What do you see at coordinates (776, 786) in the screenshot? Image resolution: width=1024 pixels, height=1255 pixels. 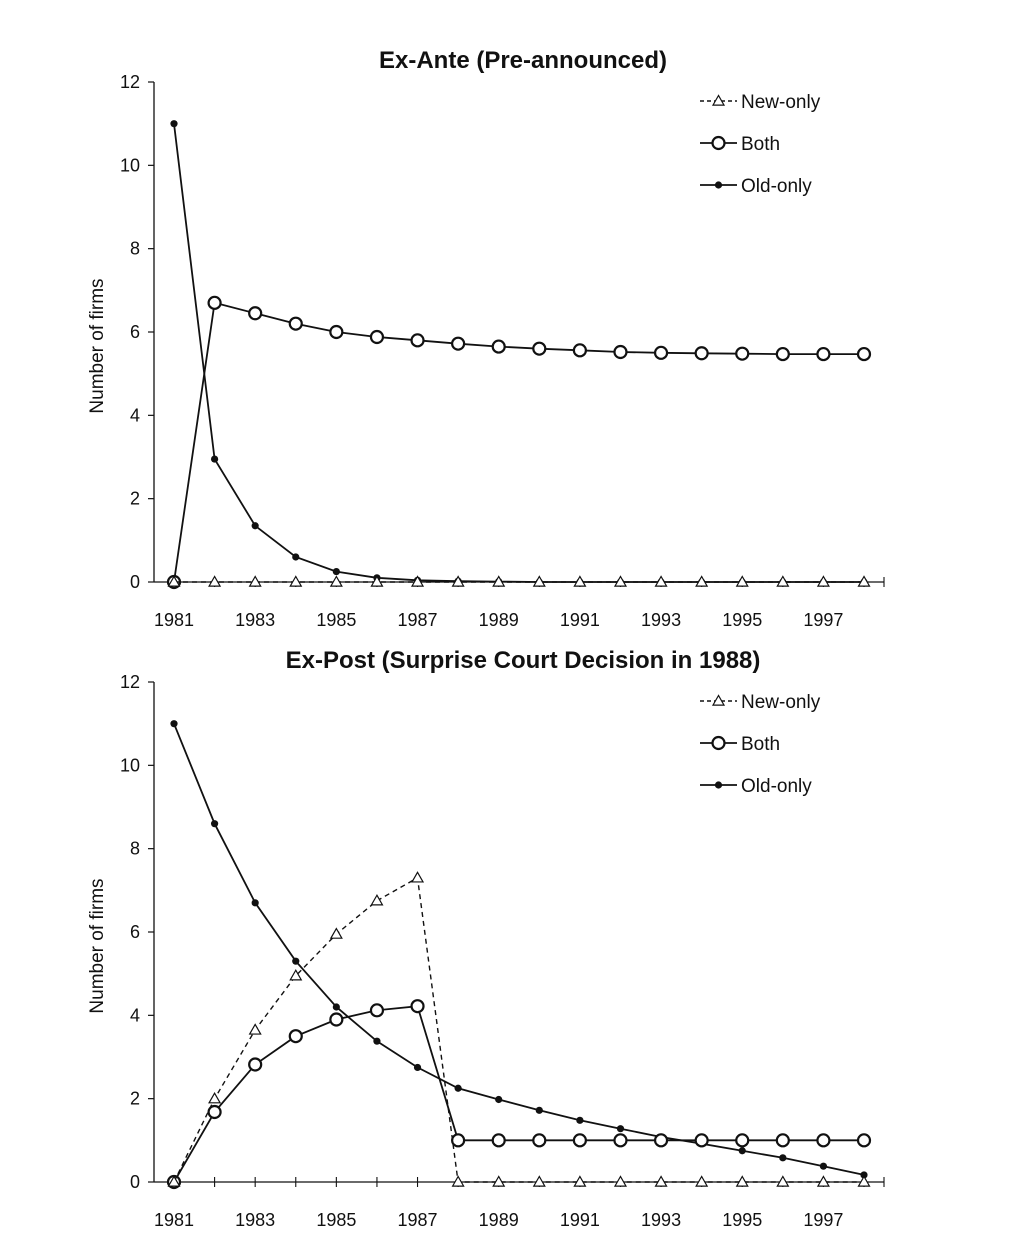 I see `legend-entry: Old-only` at bounding box center [776, 786].